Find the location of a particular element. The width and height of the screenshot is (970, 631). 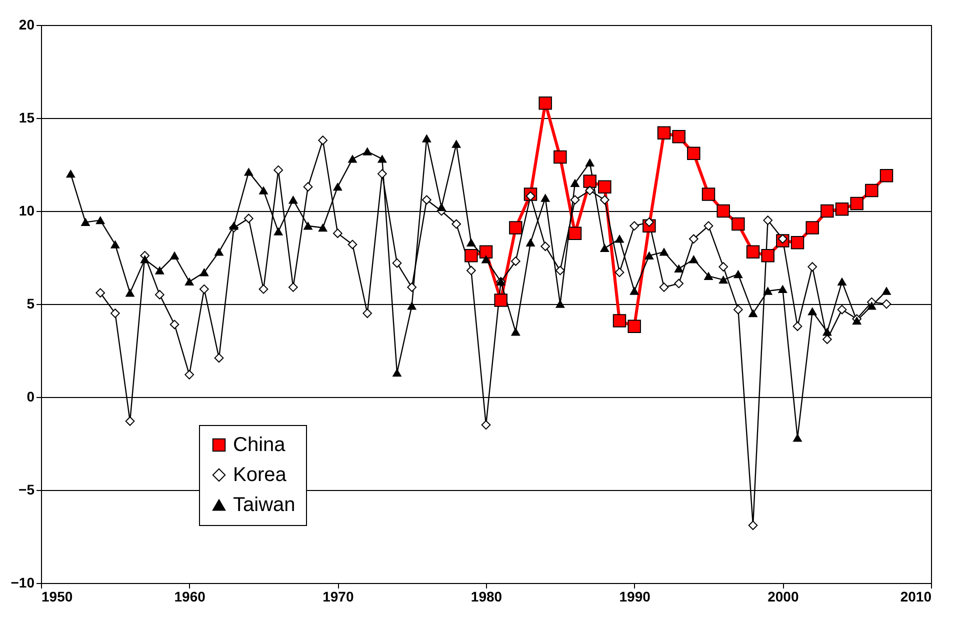

y-tick-label: 10 is located at coordinates (26, 210).